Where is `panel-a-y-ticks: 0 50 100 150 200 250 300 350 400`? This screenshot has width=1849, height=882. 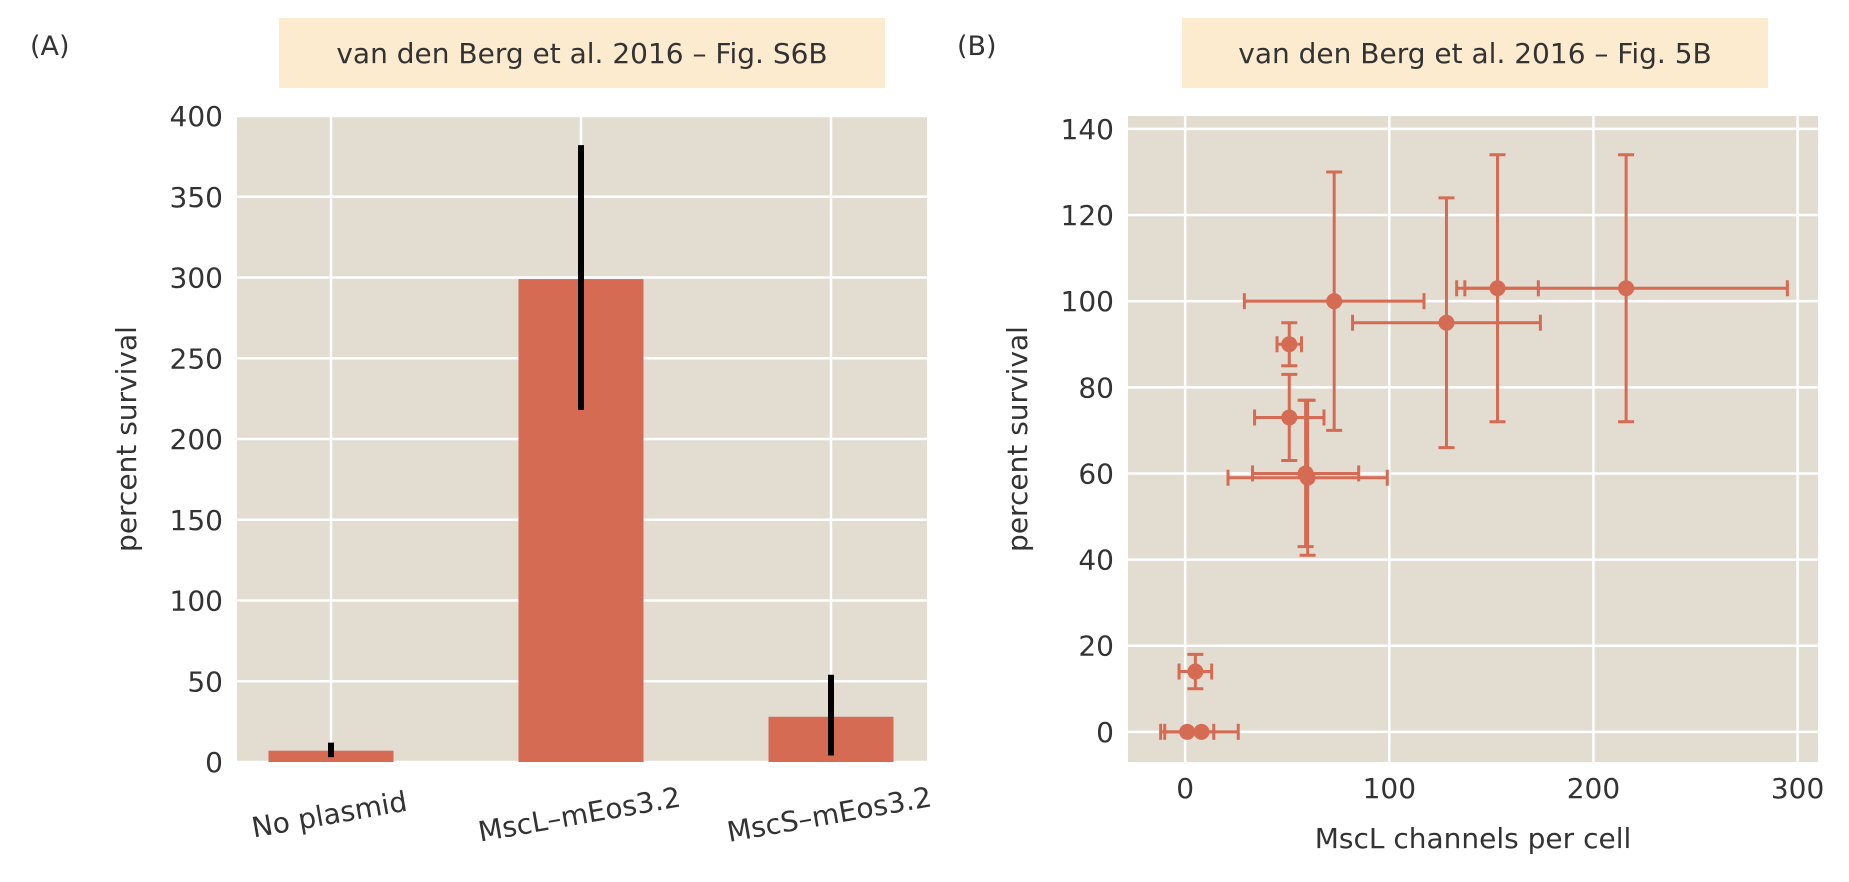 panel-a-y-ticks: 0 50 100 150 200 250 300 350 400 is located at coordinates (196, 439).